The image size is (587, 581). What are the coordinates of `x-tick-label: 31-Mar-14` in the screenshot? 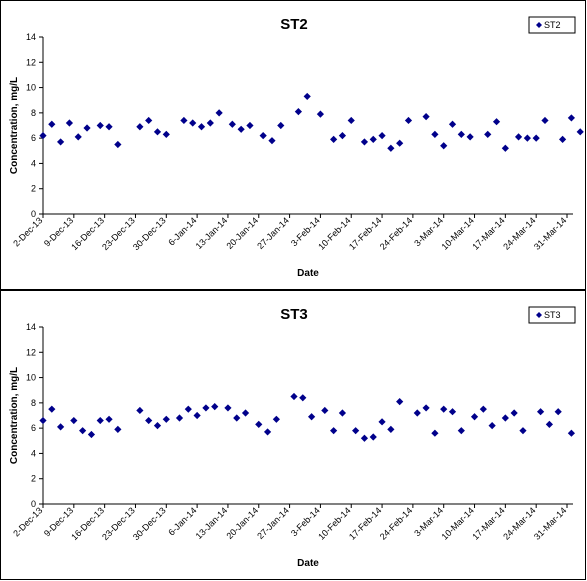 It's located at (550, 233).